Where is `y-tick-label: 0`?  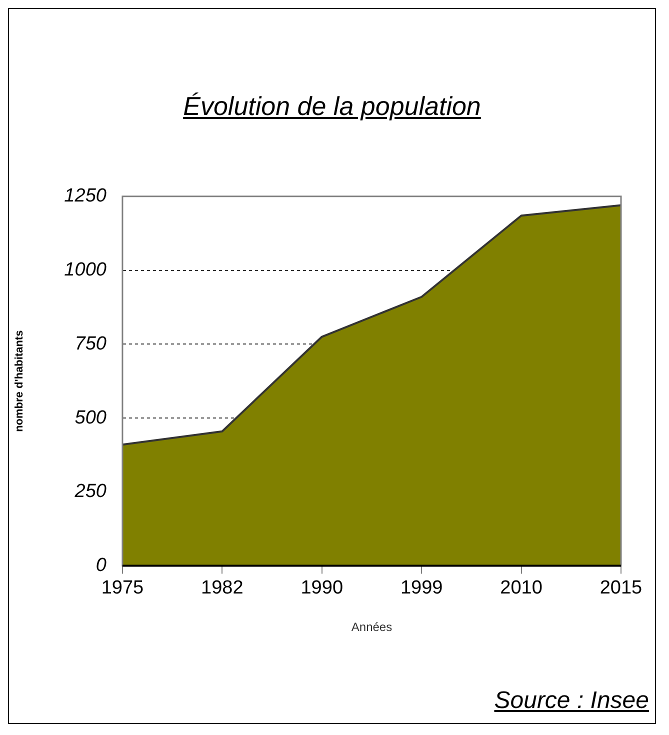 y-tick-label: 0 is located at coordinates (101, 565).